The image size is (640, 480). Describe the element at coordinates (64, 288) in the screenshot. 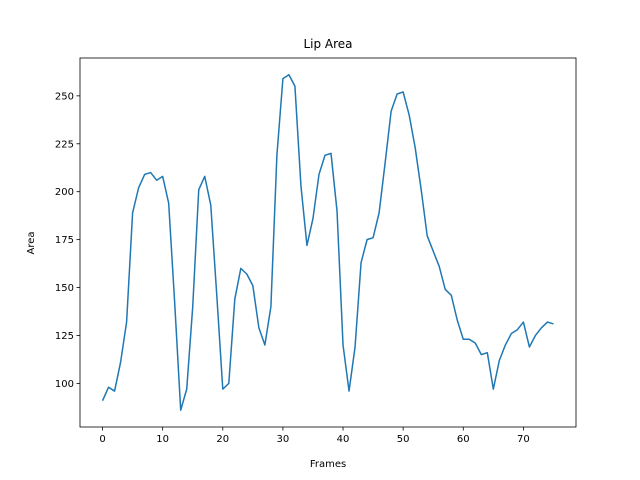

I see `y-tick-label: 150` at that location.